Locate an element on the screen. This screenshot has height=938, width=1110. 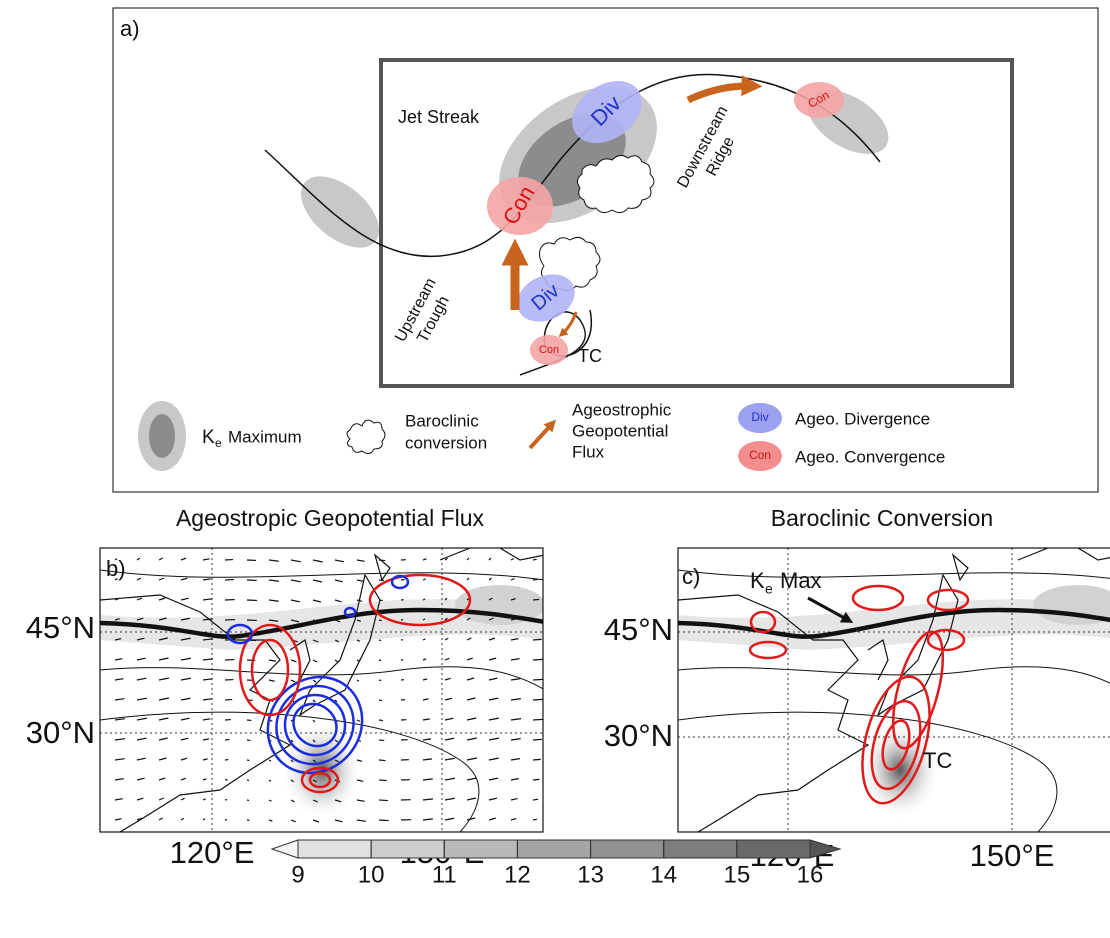
colorbar-tick-label: 14 is located at coordinates (663, 874).